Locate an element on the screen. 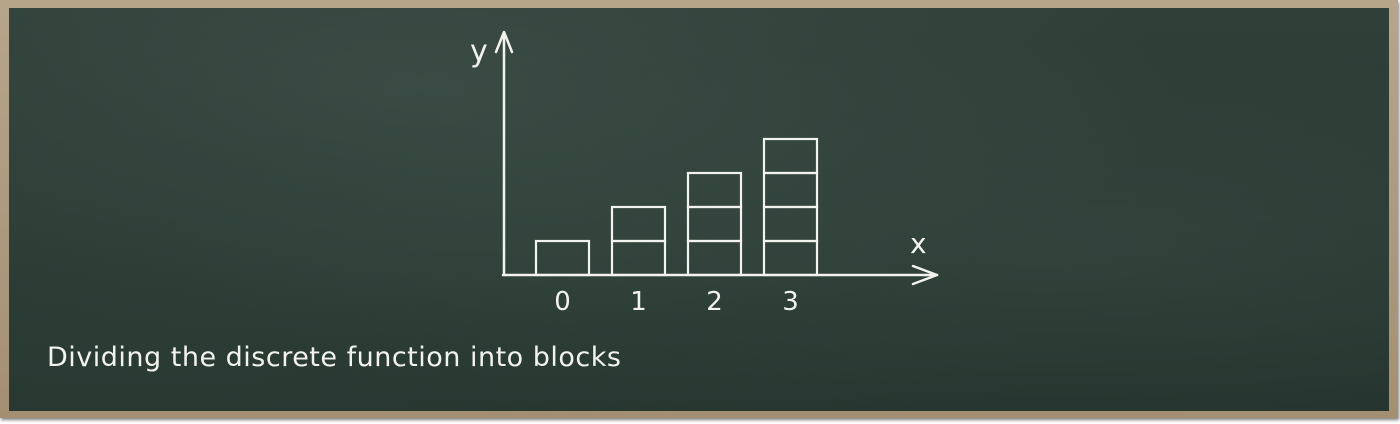  tick-label-2: 2 is located at coordinates (714, 302).